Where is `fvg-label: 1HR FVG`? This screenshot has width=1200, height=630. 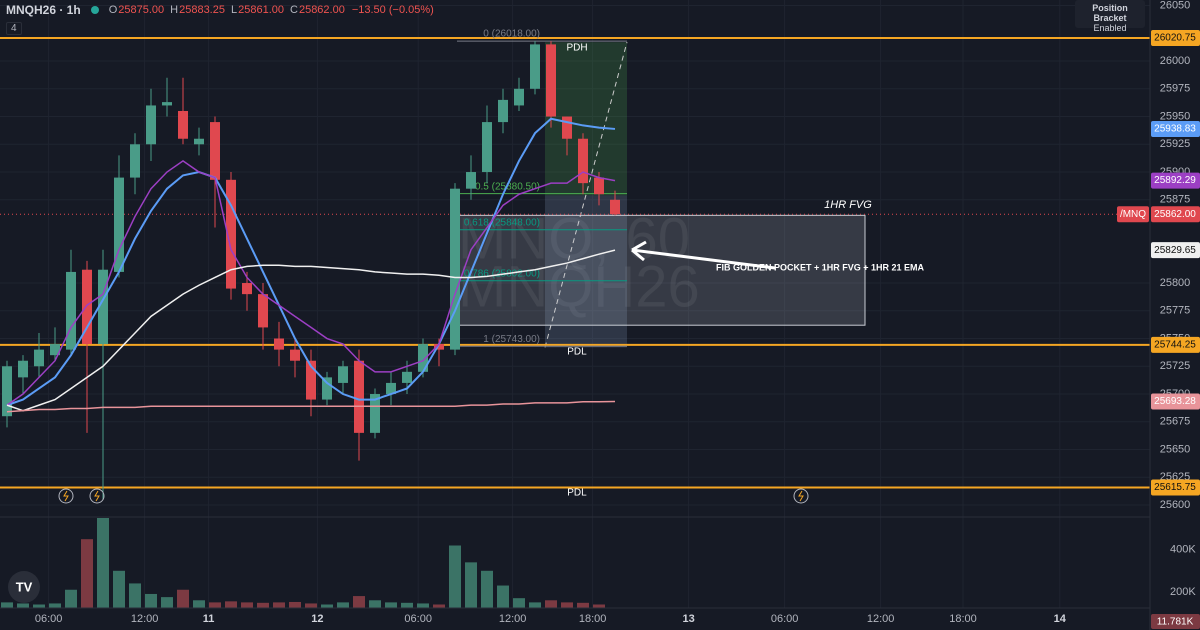
fvg-label: 1HR FVG is located at coordinates (848, 205).